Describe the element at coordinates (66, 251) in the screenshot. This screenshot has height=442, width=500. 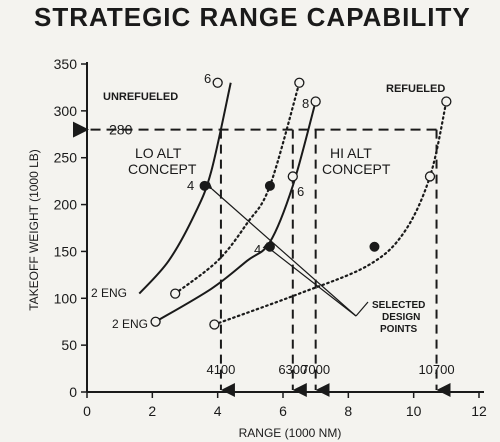
I see `y-tick-label: 150` at that location.